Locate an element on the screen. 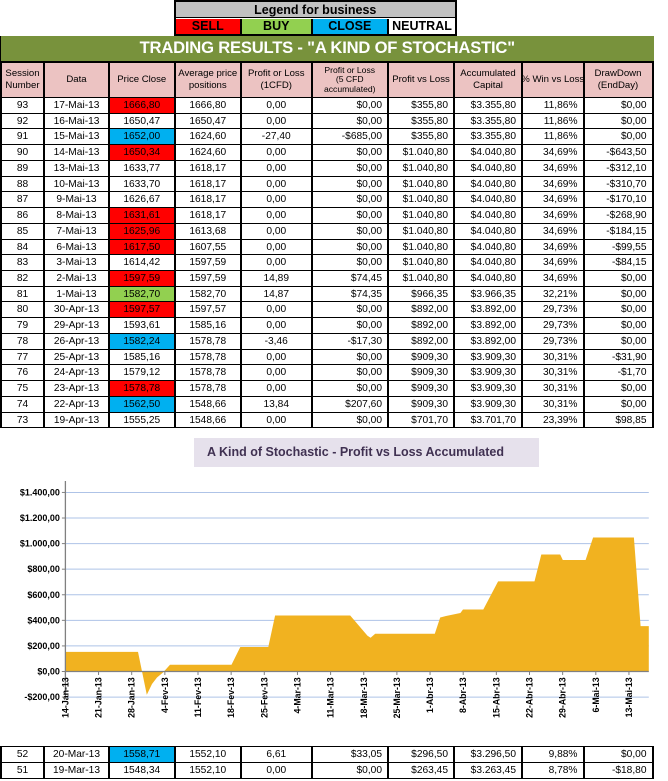 The width and height of the screenshot is (668, 781). svg-text: 6-Mai-13 is located at coordinates (596, 694).